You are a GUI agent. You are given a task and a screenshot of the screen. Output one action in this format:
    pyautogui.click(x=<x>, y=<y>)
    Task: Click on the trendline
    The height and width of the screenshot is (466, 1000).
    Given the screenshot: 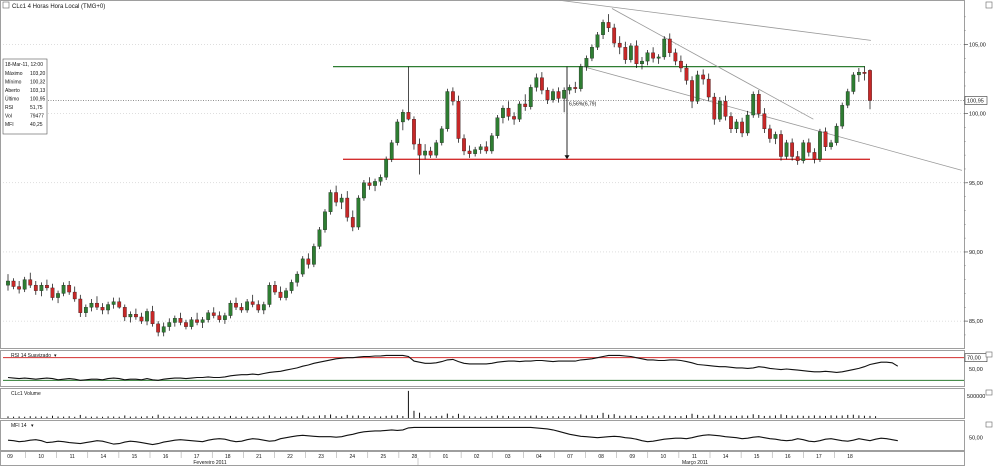 What is the action you would take?
    pyautogui.click(x=773, y=118)
    